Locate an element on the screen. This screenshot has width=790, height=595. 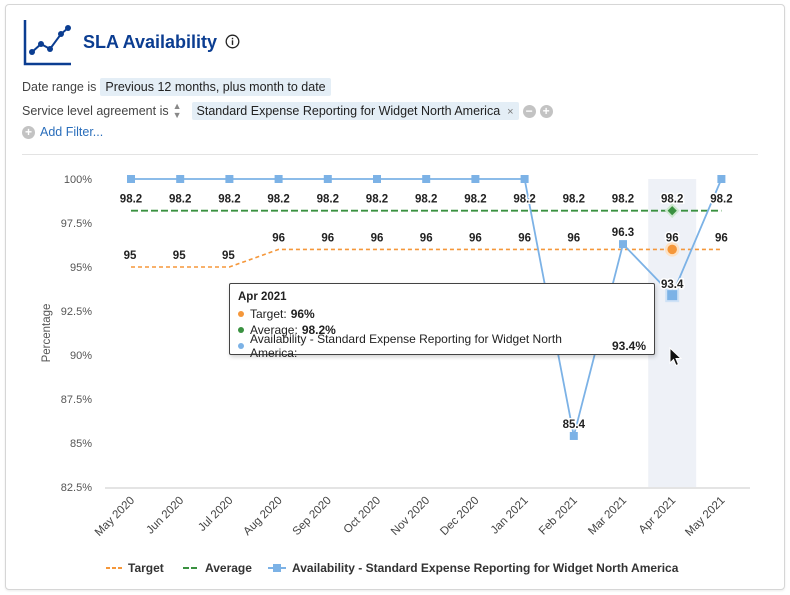
x-tick-label: Apr 2021 is located at coordinates (657, 515).